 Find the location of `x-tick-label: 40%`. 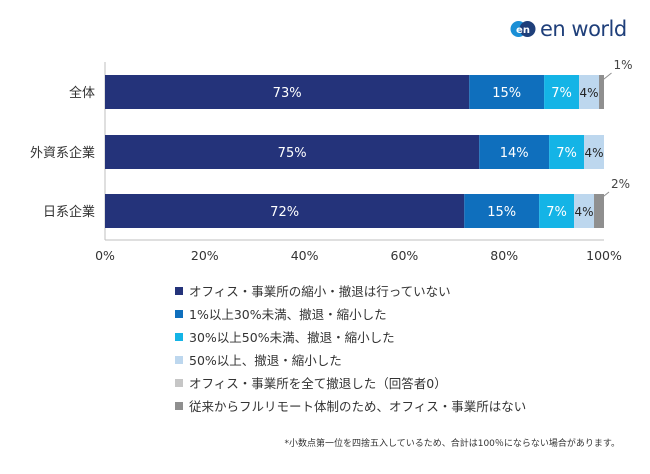

x-tick-label: 40% is located at coordinates (305, 255).